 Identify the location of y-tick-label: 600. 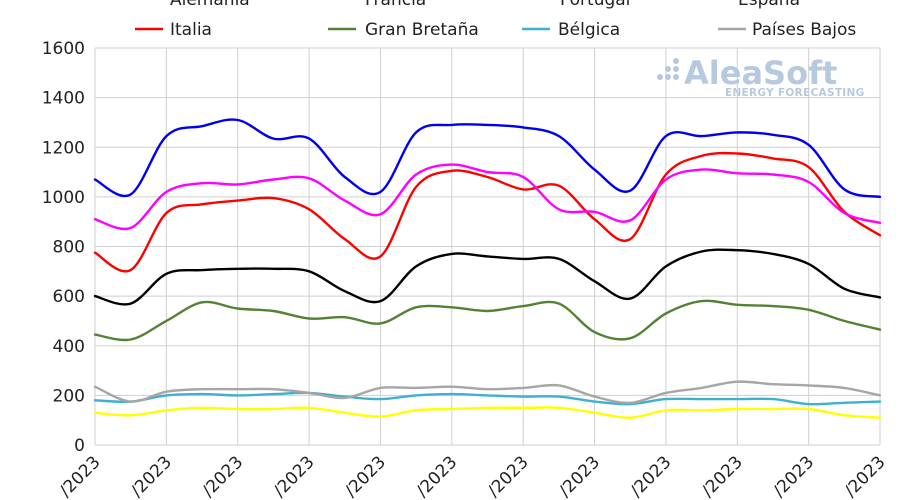
(69, 297).